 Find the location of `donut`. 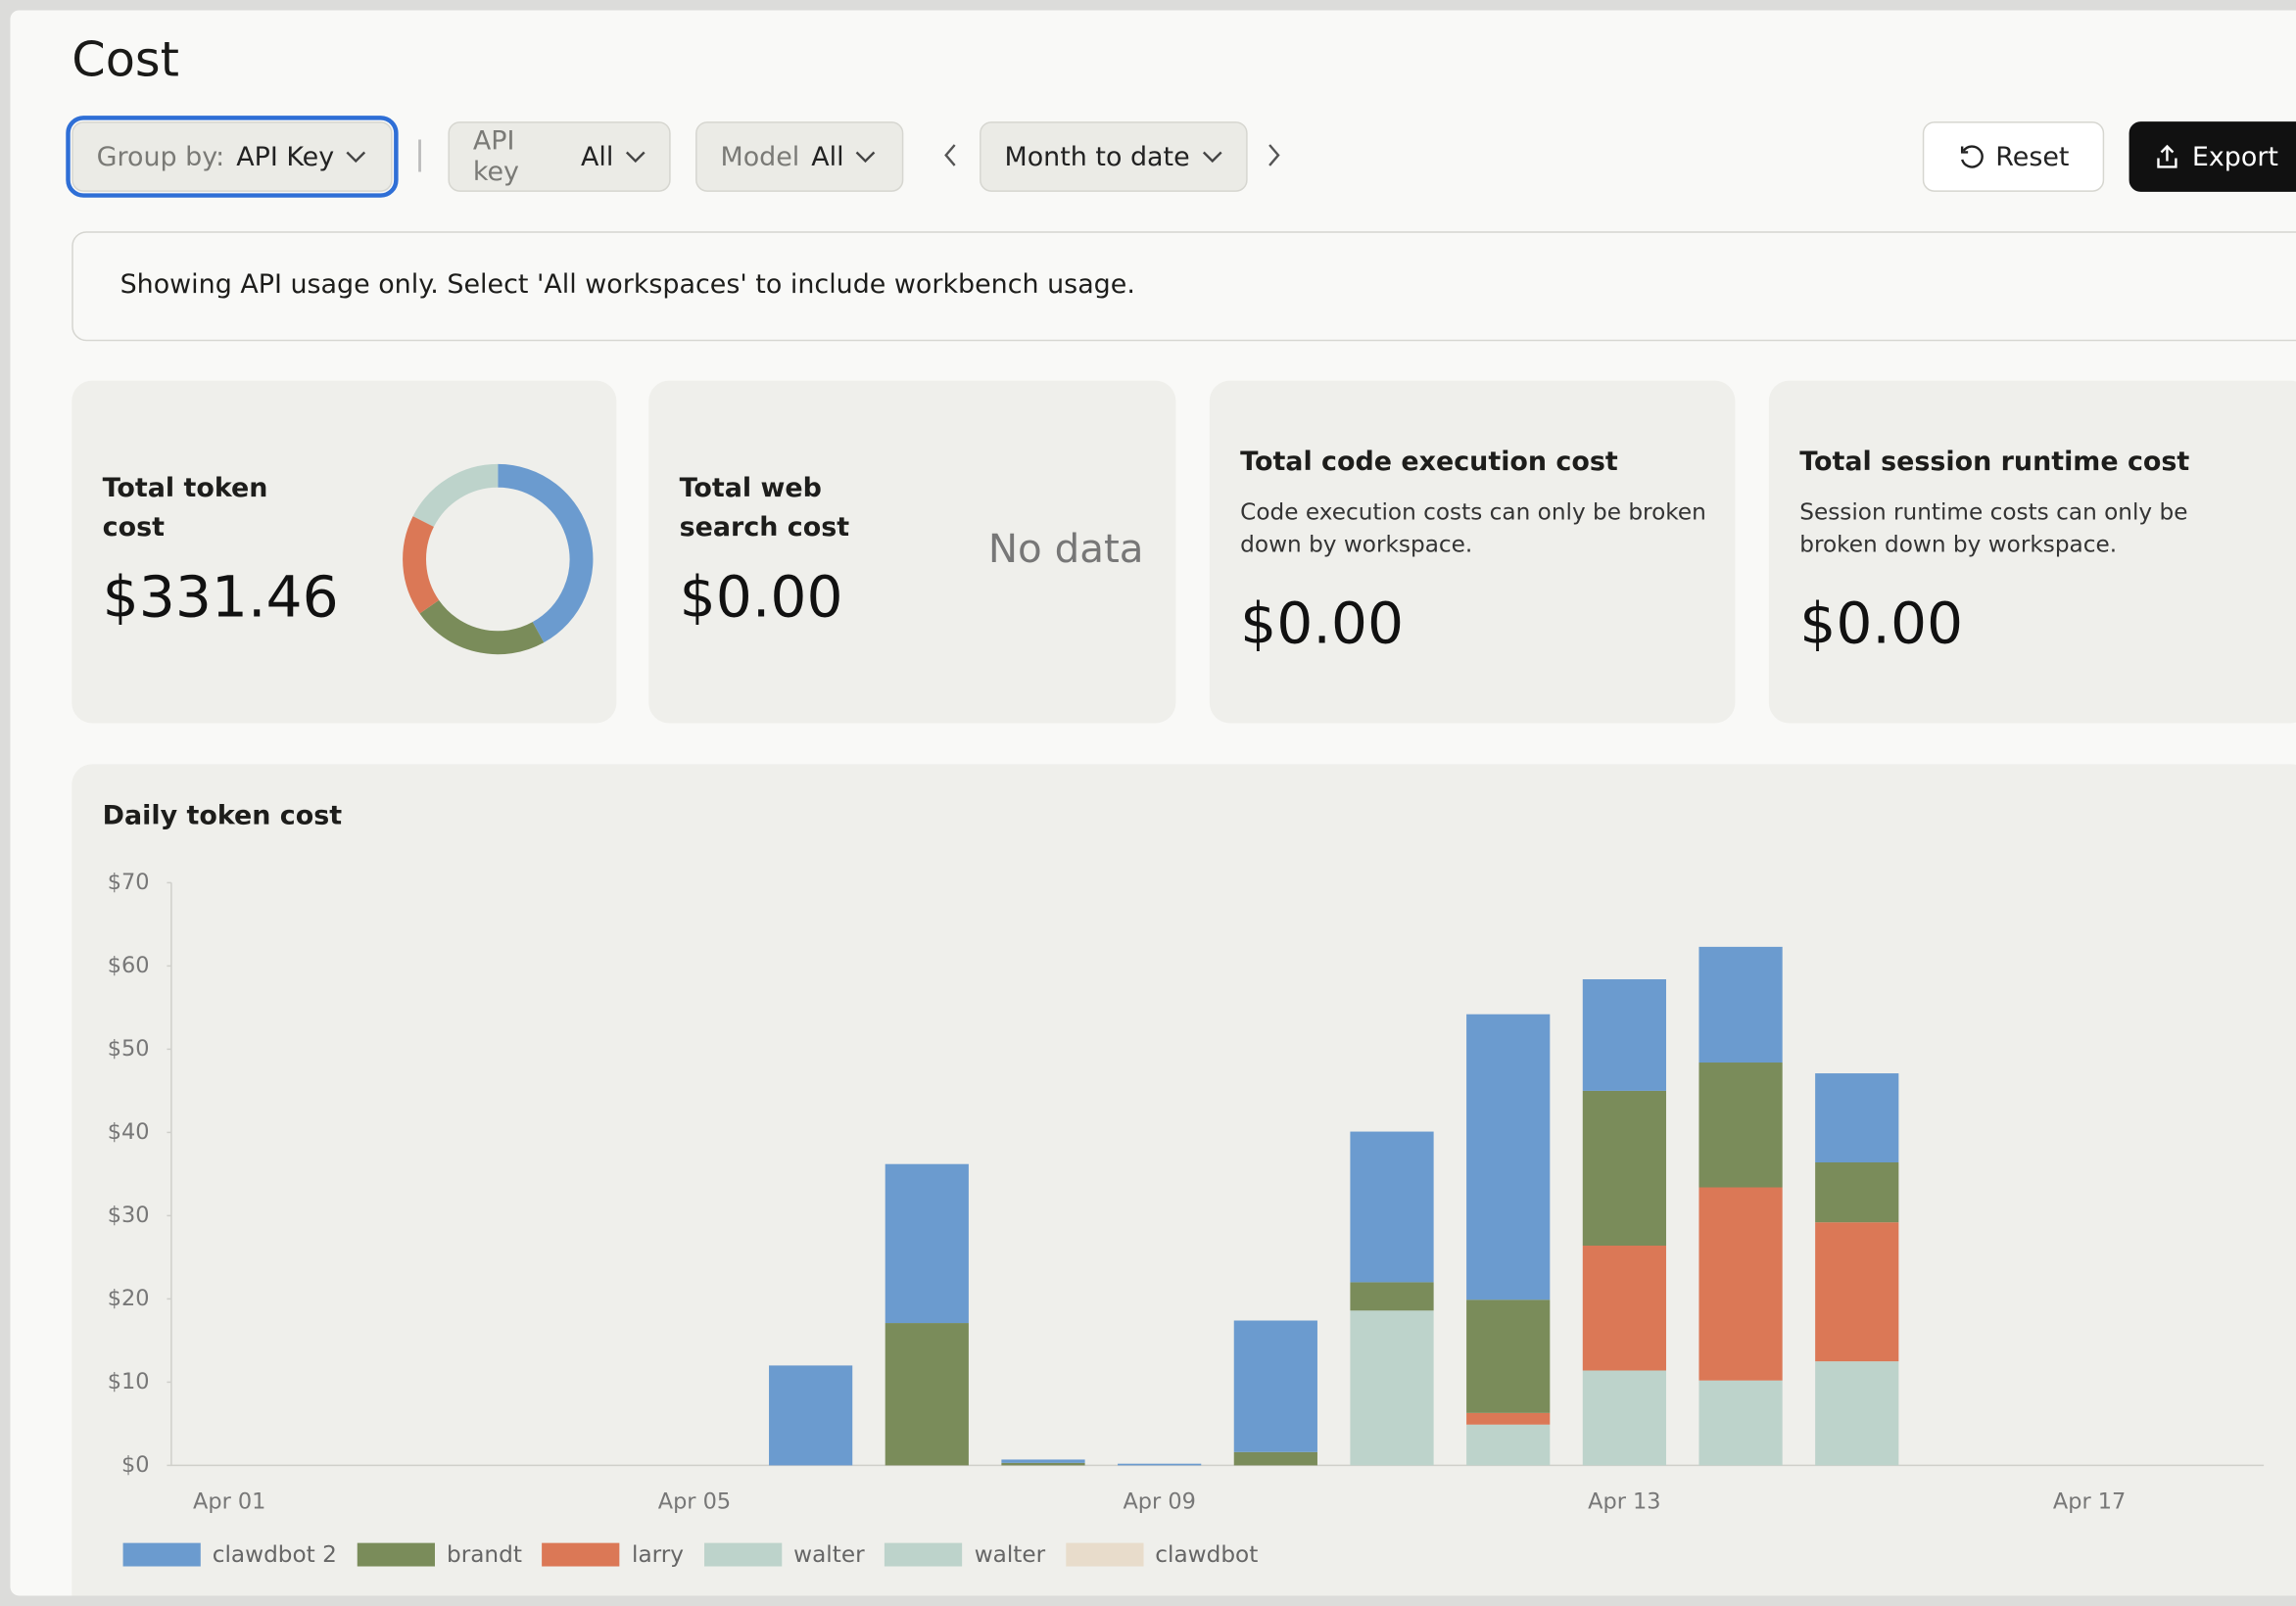

donut is located at coordinates (499, 559).